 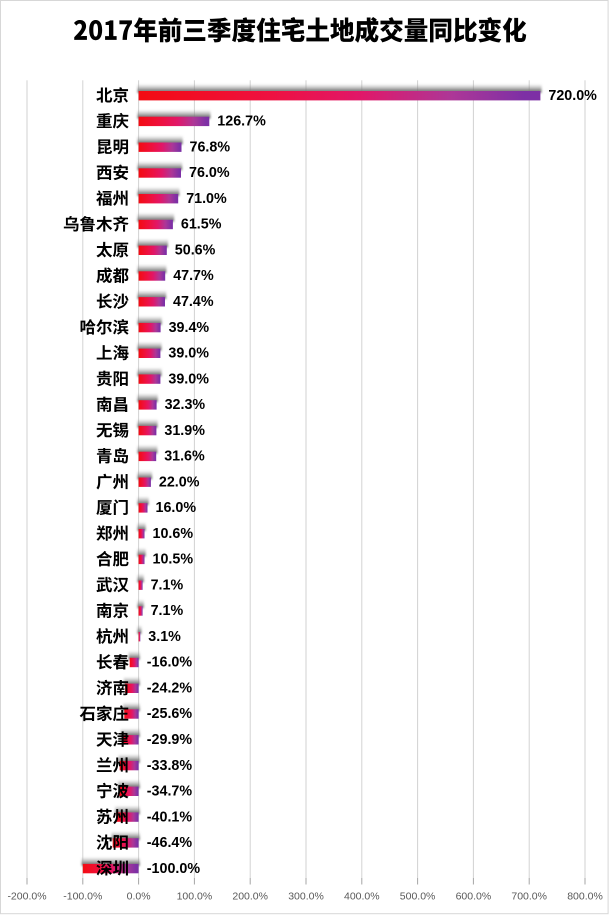 What do you see at coordinates (189, 328) in the screenshot?
I see `svg-text: 39.4%` at bounding box center [189, 328].